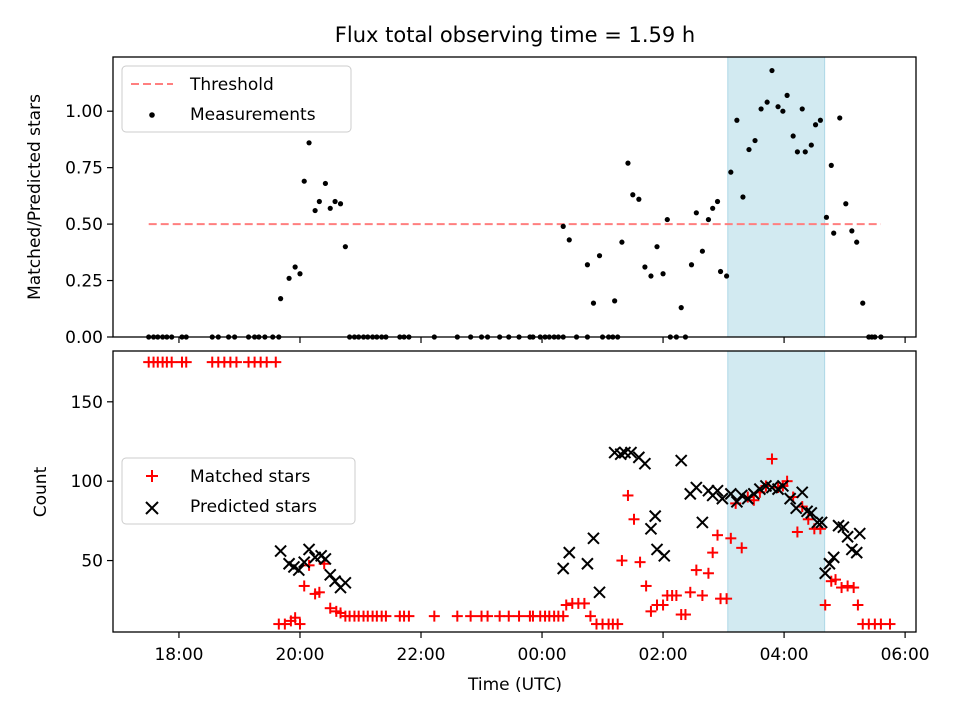  What do you see at coordinates (784, 655) in the screenshot?
I see `x-tick-label: 04:00` at bounding box center [784, 655].